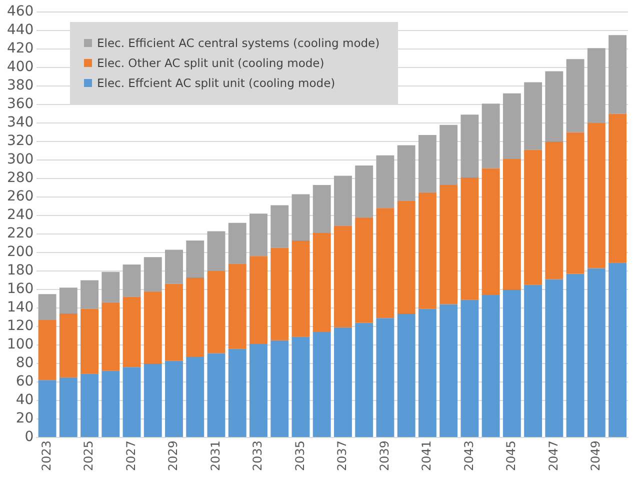  Describe the element at coordinates (20, 104) in the screenshot. I see `y-tick-label: 360` at that location.